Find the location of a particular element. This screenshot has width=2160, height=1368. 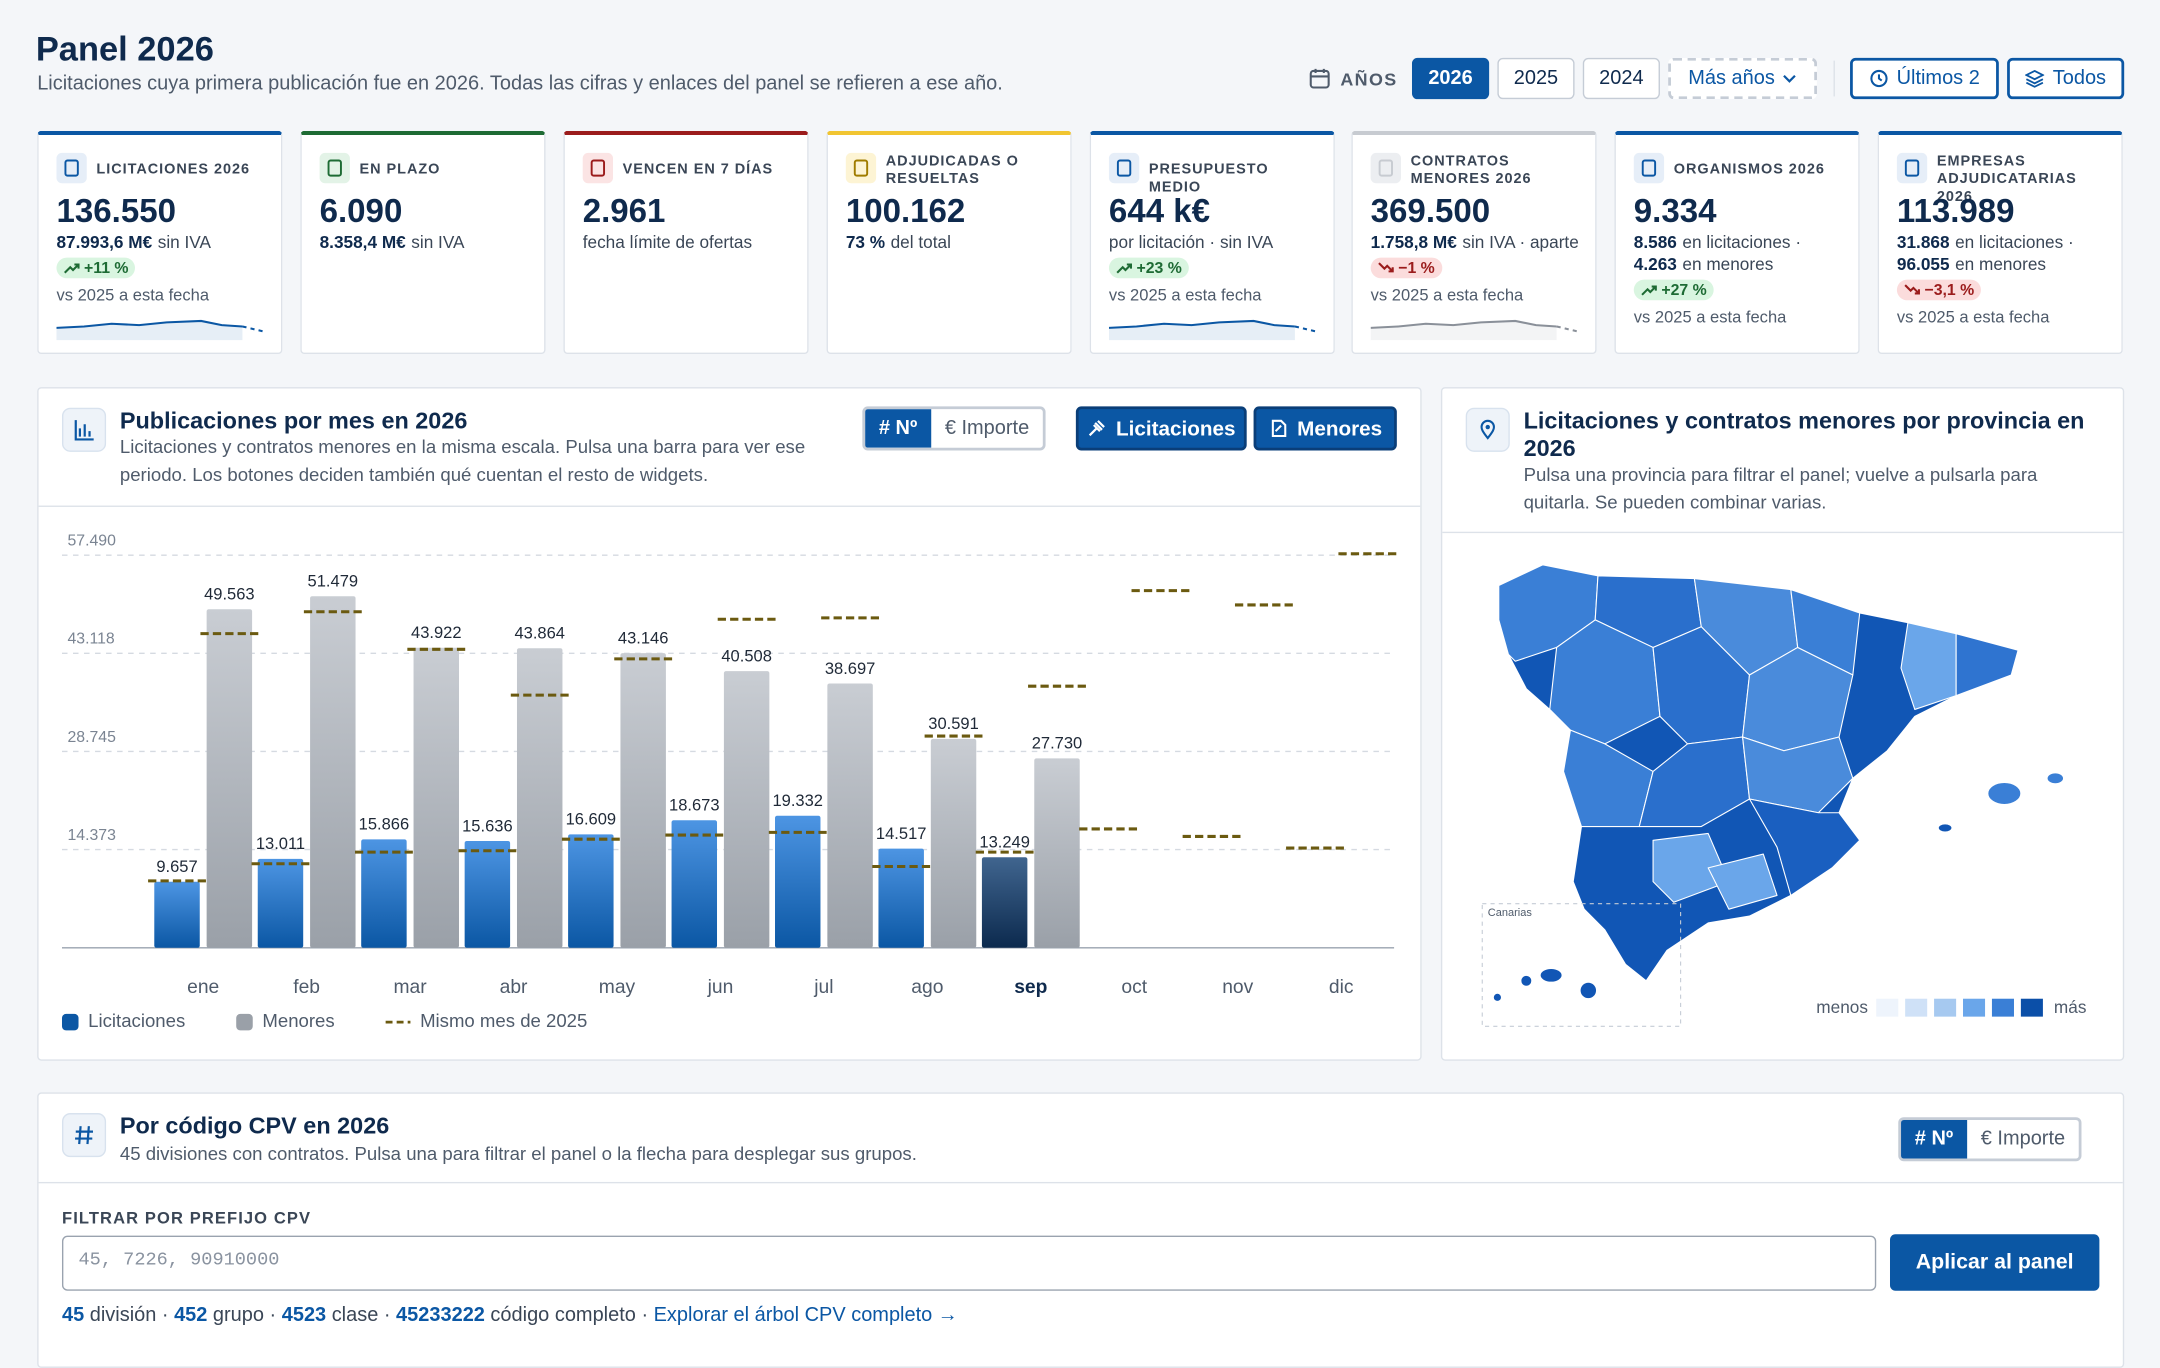

calendar-icon is located at coordinates (1319, 78).